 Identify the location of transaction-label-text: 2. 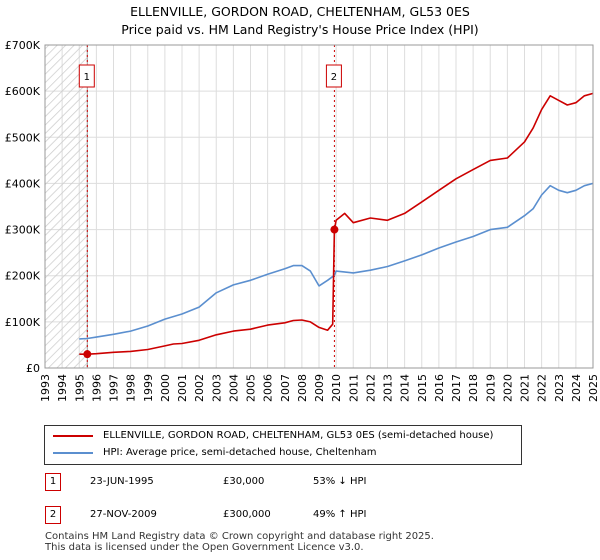
(334, 77).